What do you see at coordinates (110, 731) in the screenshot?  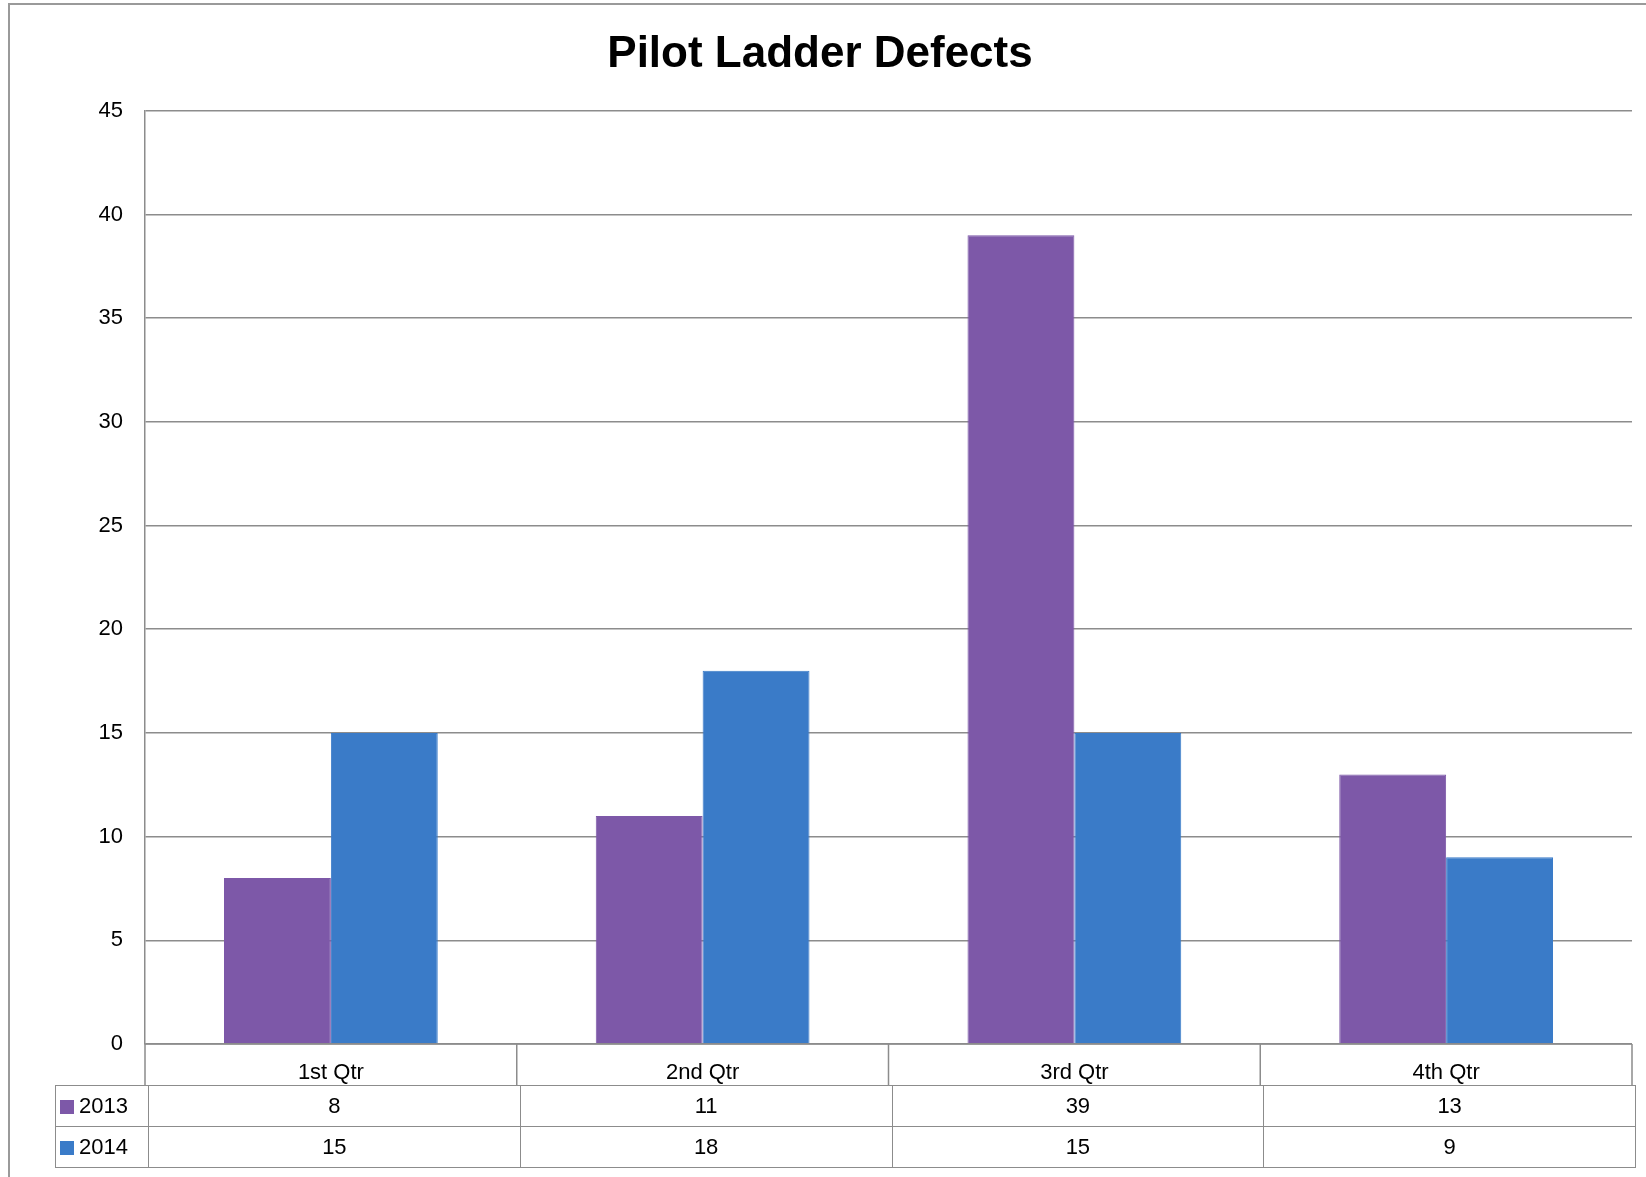 I see `y-tick-label: 15` at bounding box center [110, 731].